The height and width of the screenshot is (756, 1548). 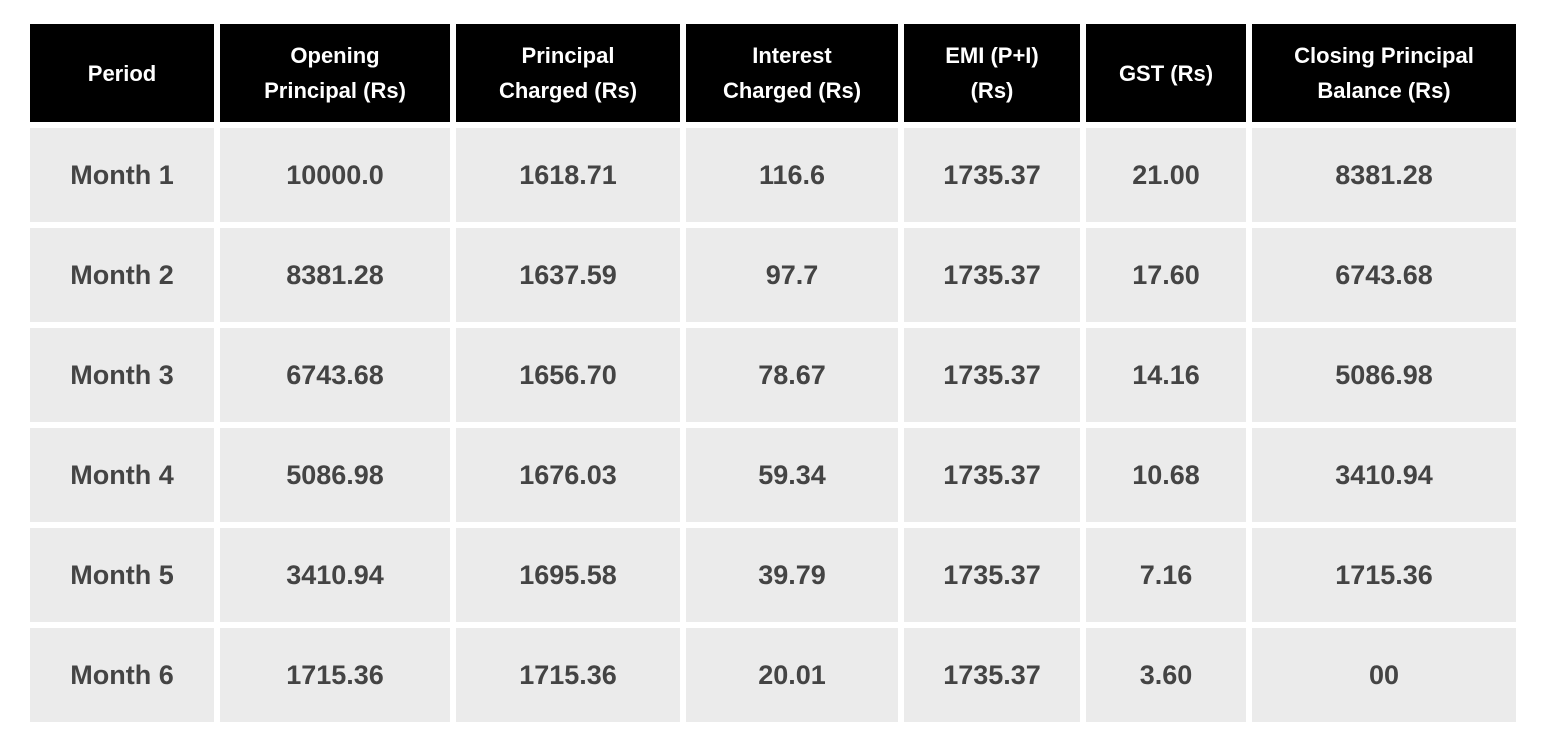 I want to click on period-cell: Month 1, so click(x=122, y=175).